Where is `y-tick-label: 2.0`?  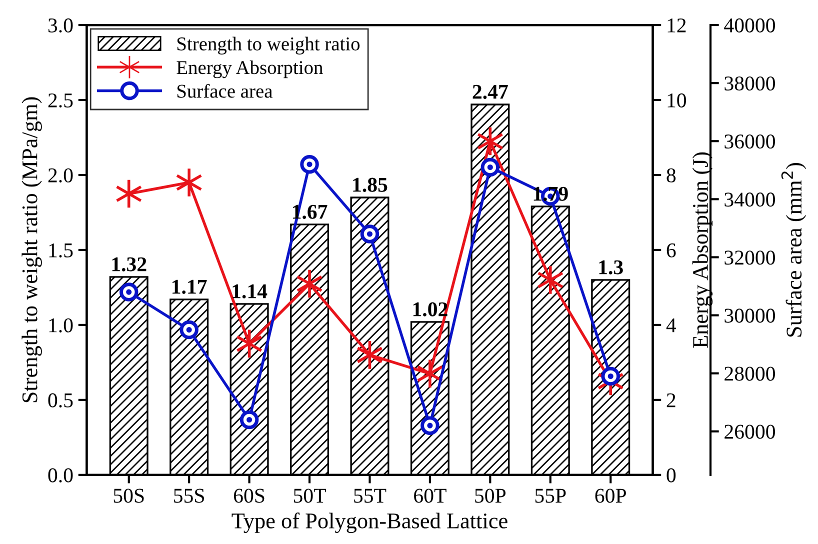
y-tick-label: 2.0 is located at coordinates (60, 175).